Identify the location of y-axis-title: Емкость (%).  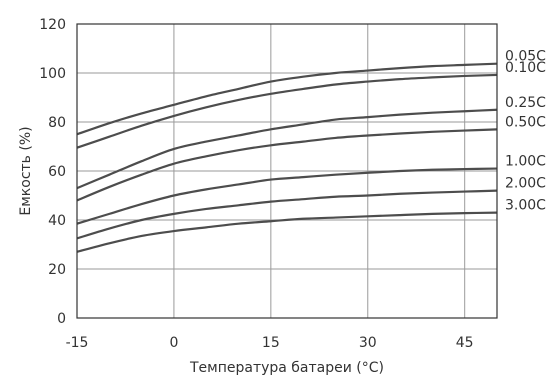
(26, 170).